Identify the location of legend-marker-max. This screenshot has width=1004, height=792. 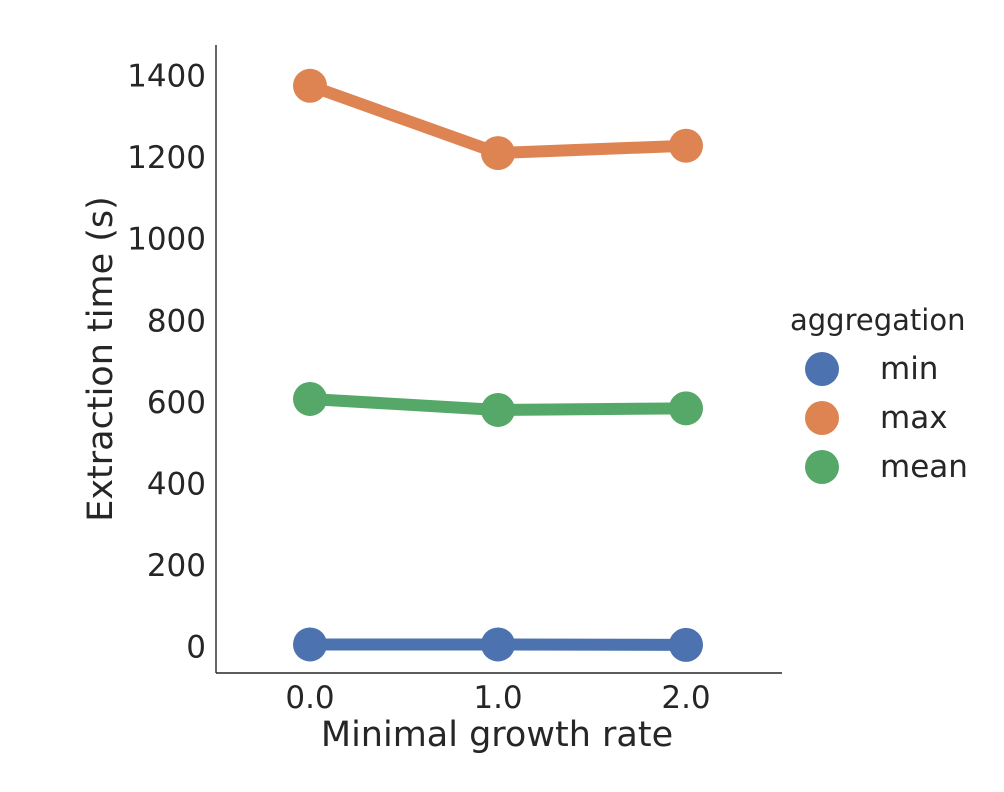
(822, 418).